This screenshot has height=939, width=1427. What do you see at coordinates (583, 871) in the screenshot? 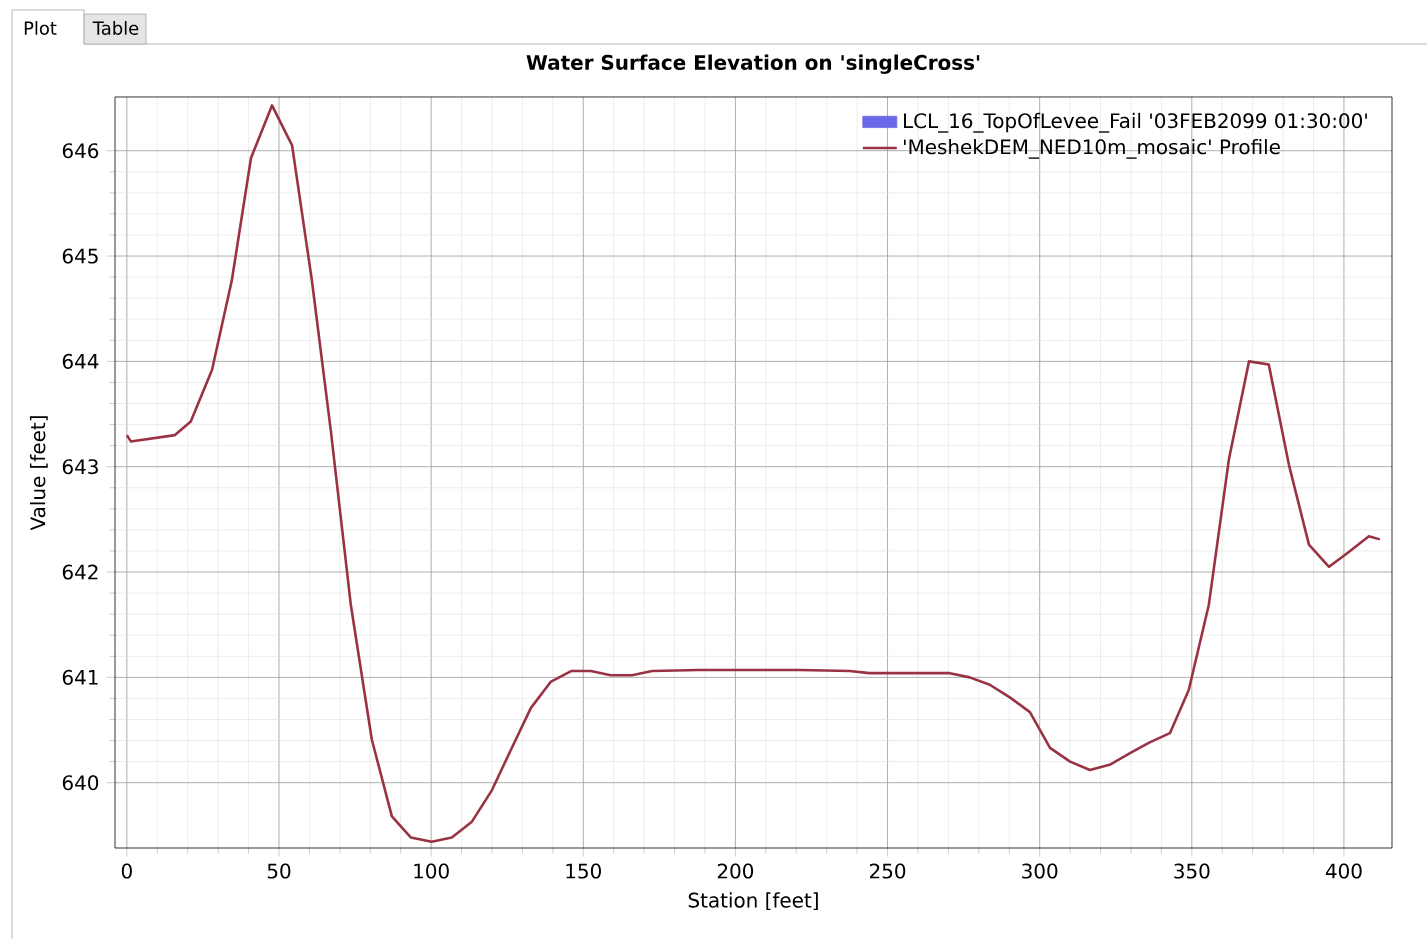
I see `x-tick-label: 150` at bounding box center [583, 871].